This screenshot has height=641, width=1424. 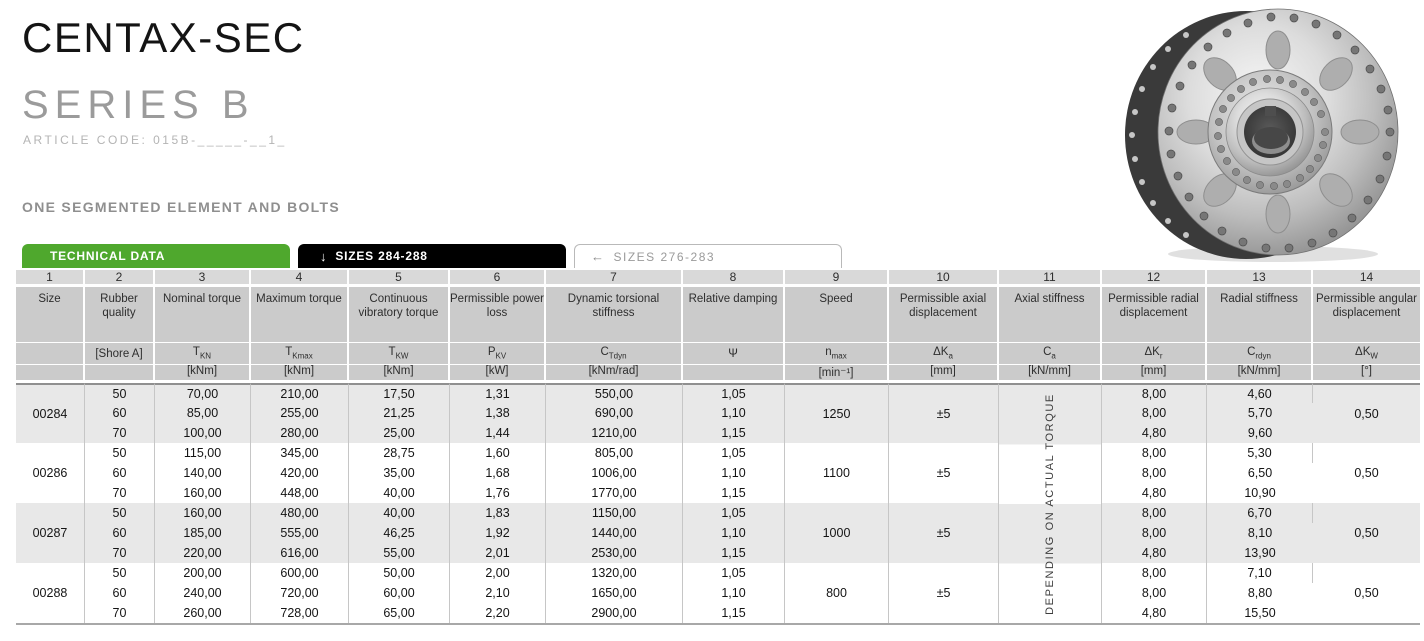 I want to click on cell-relative-damping: 1,15, so click(x=734, y=433).